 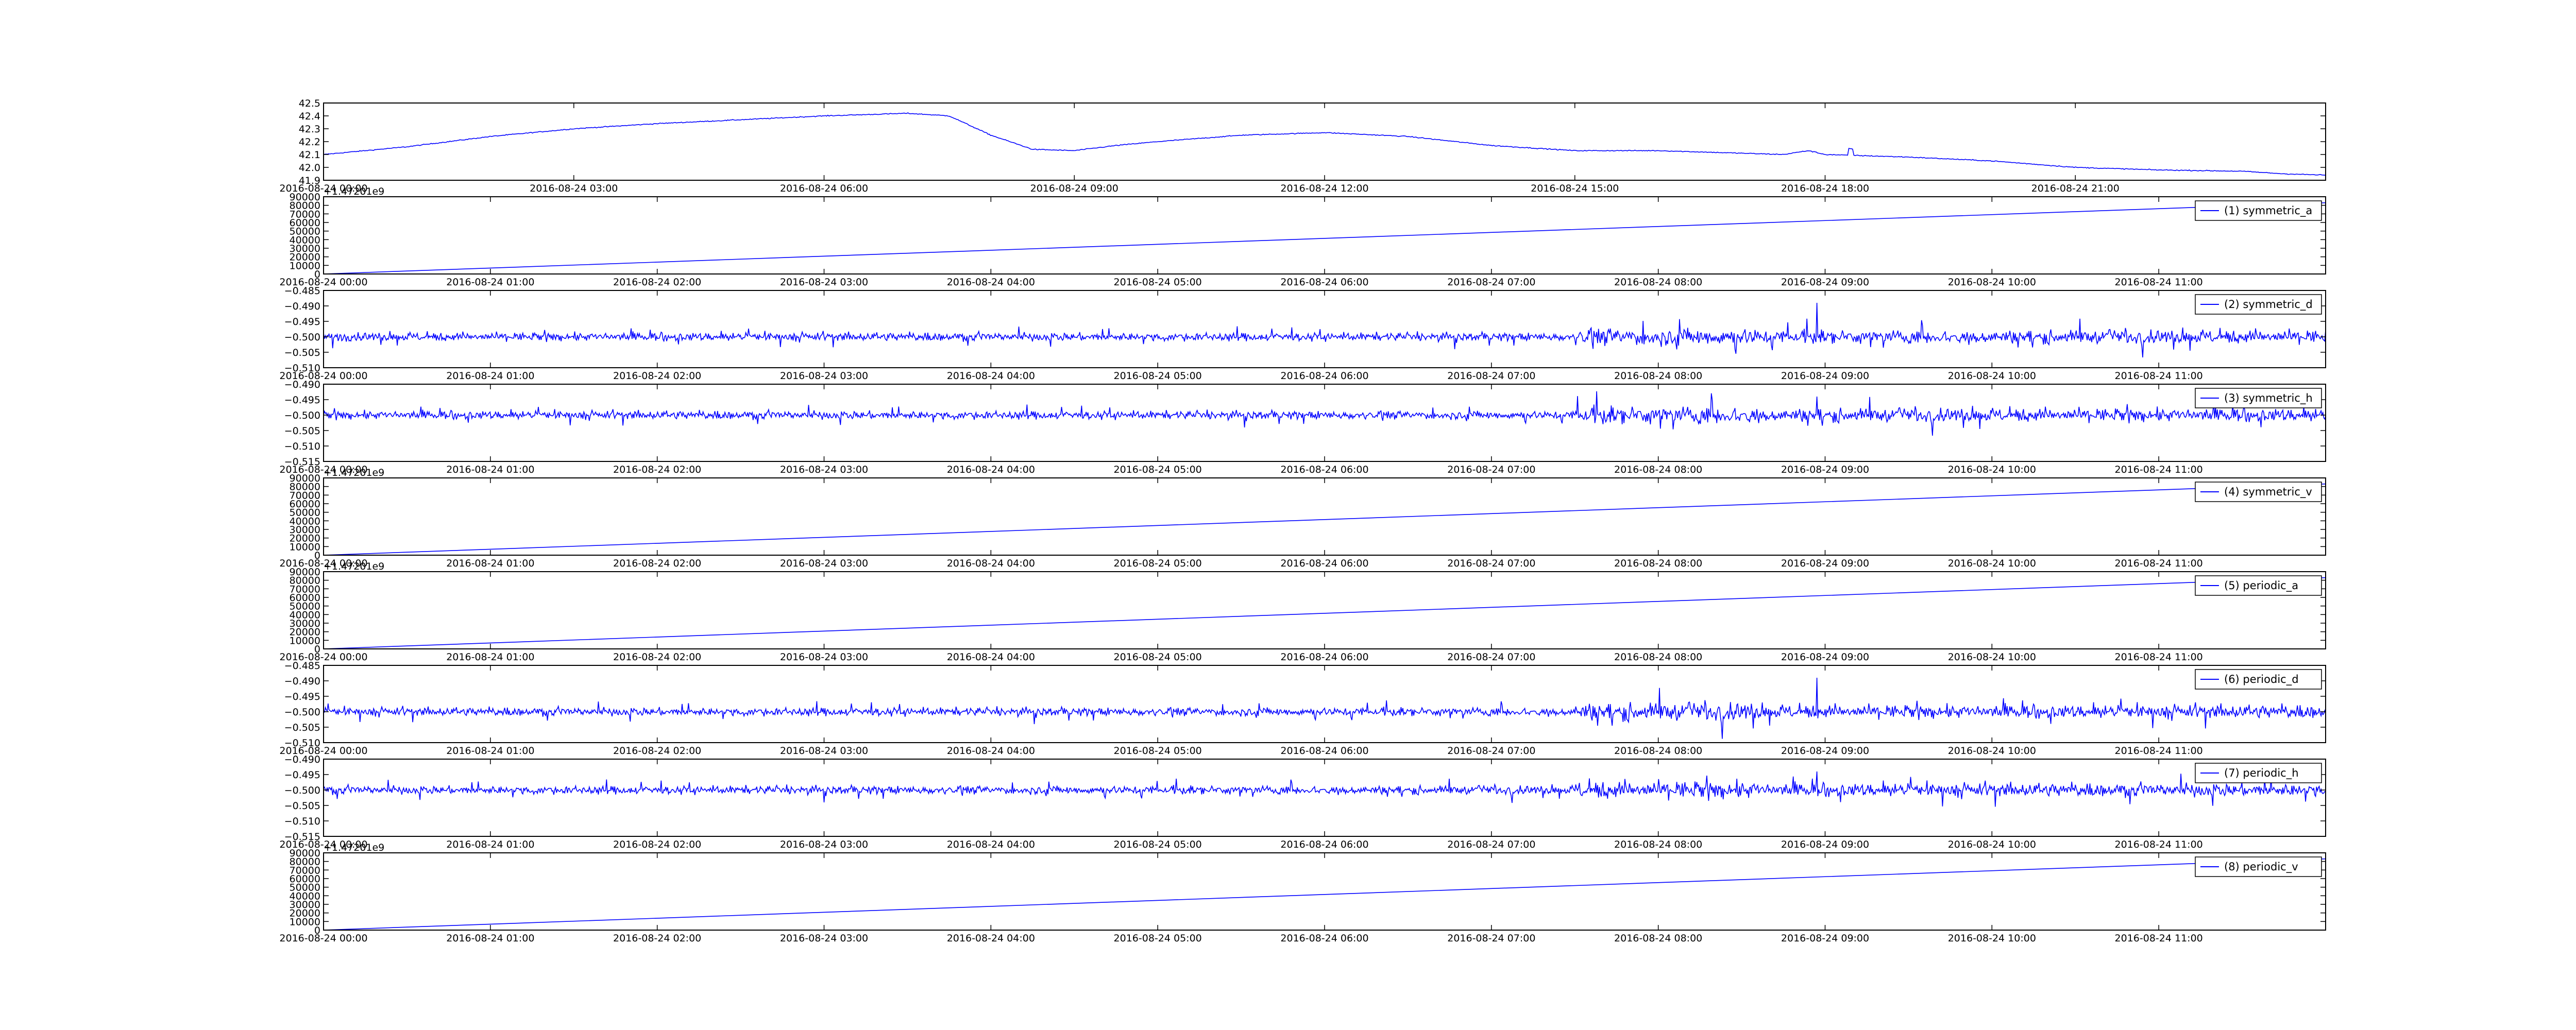 I want to click on legend-label: (8) periodic_v, so click(x=2261, y=867).